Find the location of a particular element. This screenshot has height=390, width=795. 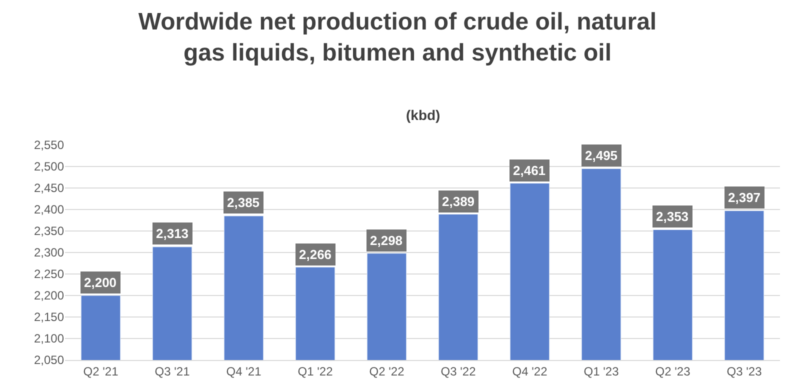

x-tick-label: Q3 '21 is located at coordinates (172, 371).